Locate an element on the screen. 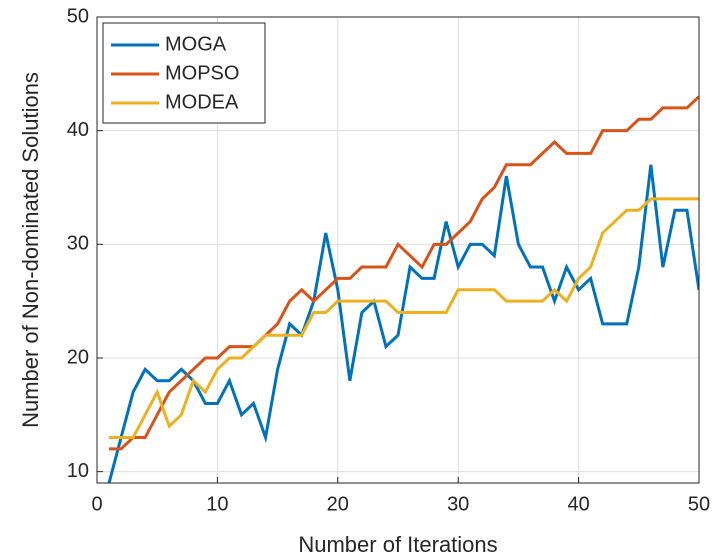  y-tick-label: 50 is located at coordinates (78, 16).